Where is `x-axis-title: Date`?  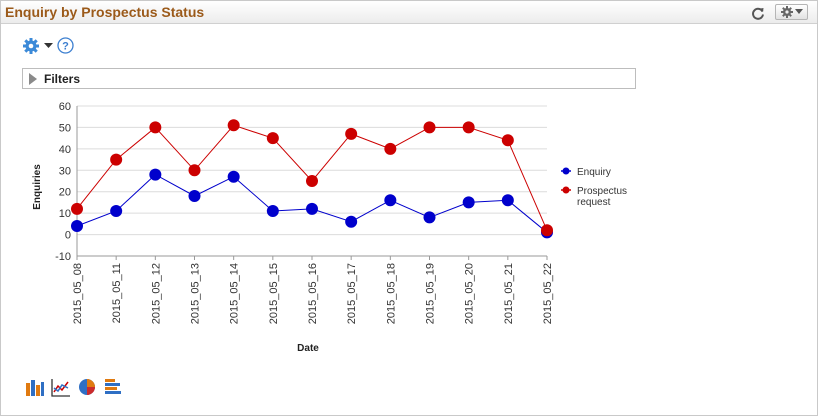
x-axis-title: Date is located at coordinates (308, 348).